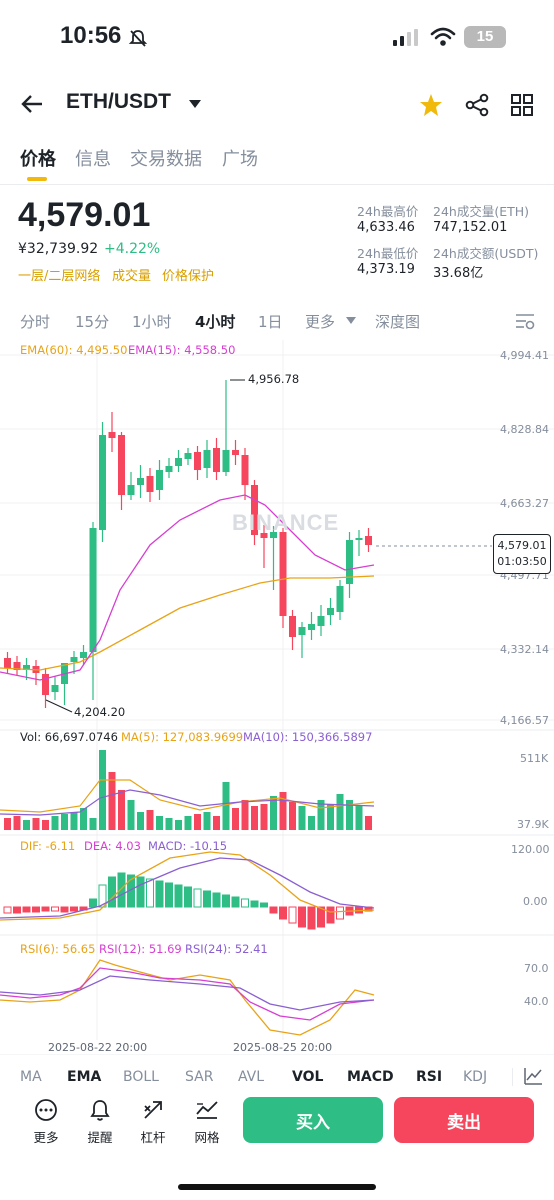 The width and height of the screenshot is (554, 1200). What do you see at coordinates (92, 322) in the screenshot?
I see `interval-15m: 15分` at bounding box center [92, 322].